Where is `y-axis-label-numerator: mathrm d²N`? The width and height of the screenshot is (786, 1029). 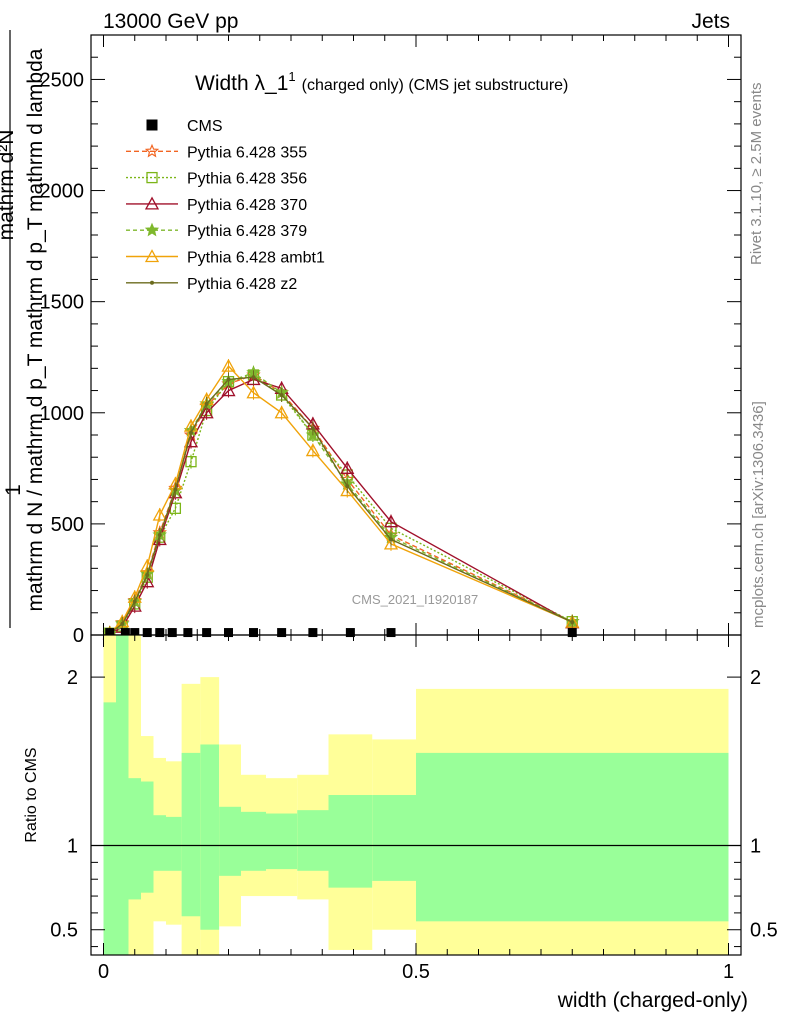
y-axis-label-numerator: mathrm d²N is located at coordinates (9, 185).